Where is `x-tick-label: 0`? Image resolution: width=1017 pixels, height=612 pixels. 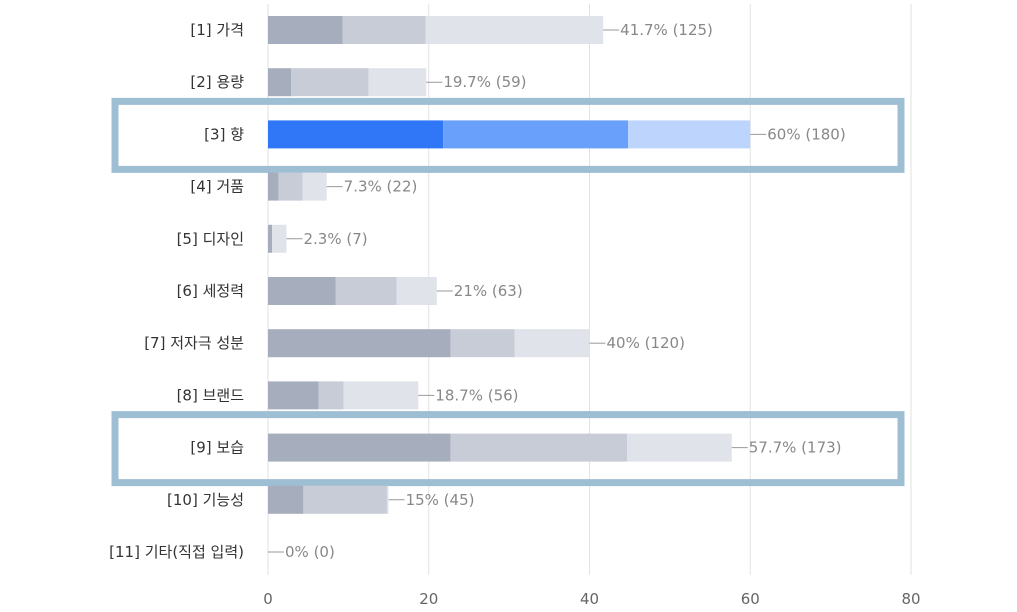 x-tick-label: 0 is located at coordinates (268, 599).